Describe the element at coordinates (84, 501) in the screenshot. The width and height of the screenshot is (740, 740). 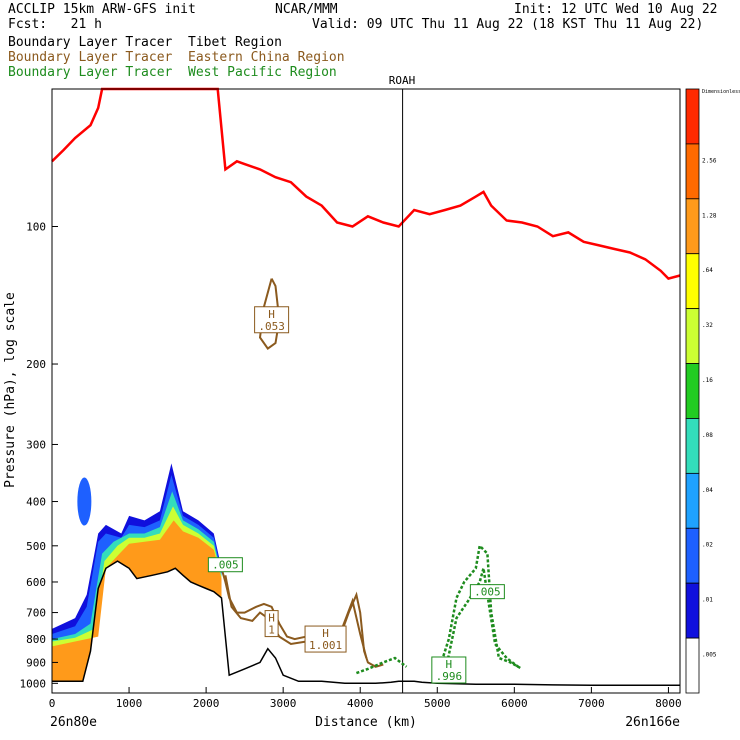
I see `tracer-fill-blob` at that location.